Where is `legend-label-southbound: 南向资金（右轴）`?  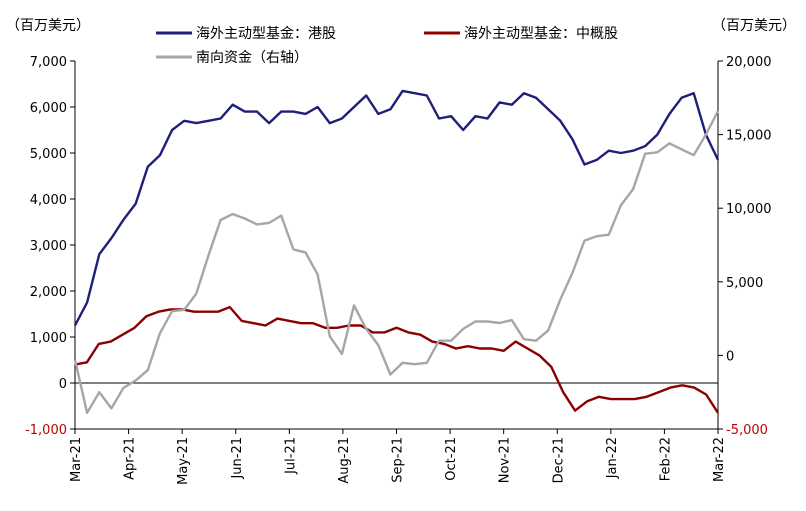
legend-label-southbound: 南向资金（右轴） is located at coordinates (252, 58).